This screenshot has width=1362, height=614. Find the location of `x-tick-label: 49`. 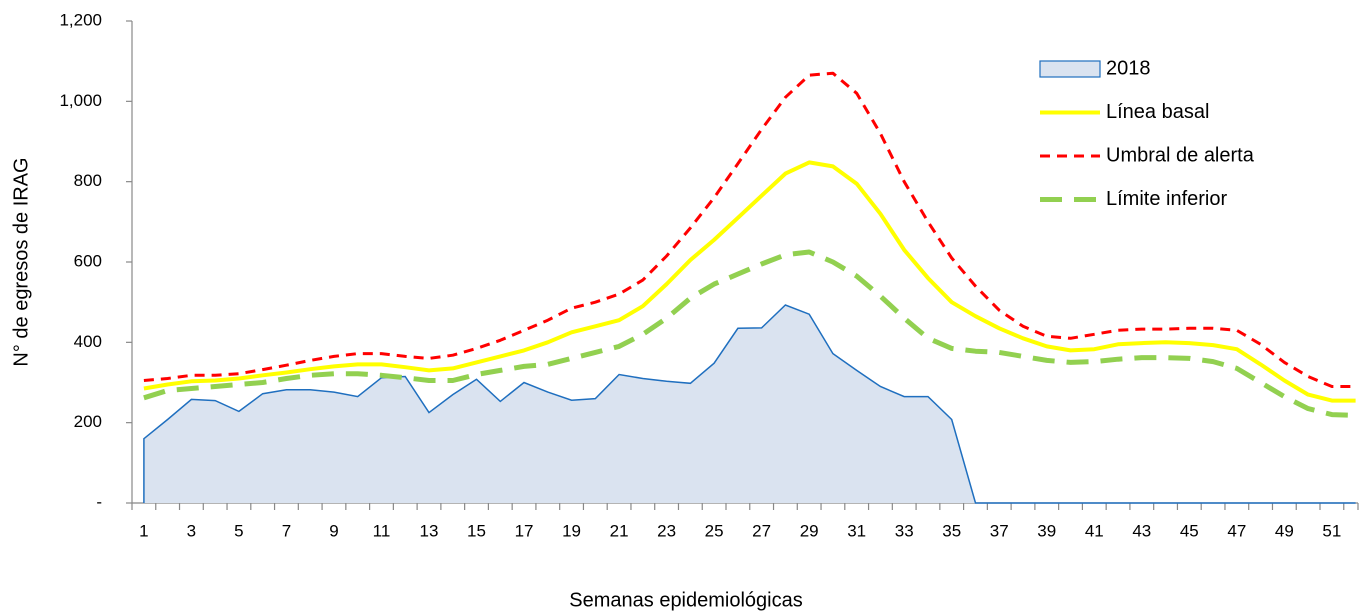

x-tick-label: 49 is located at coordinates (1284, 530).